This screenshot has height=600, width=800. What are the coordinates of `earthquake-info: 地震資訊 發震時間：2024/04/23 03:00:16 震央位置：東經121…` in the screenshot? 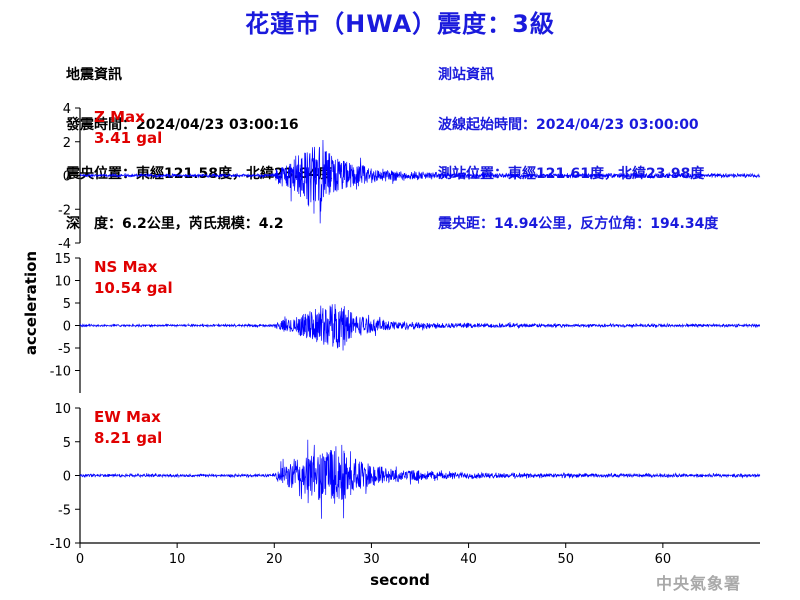 It's located at (199, 141).